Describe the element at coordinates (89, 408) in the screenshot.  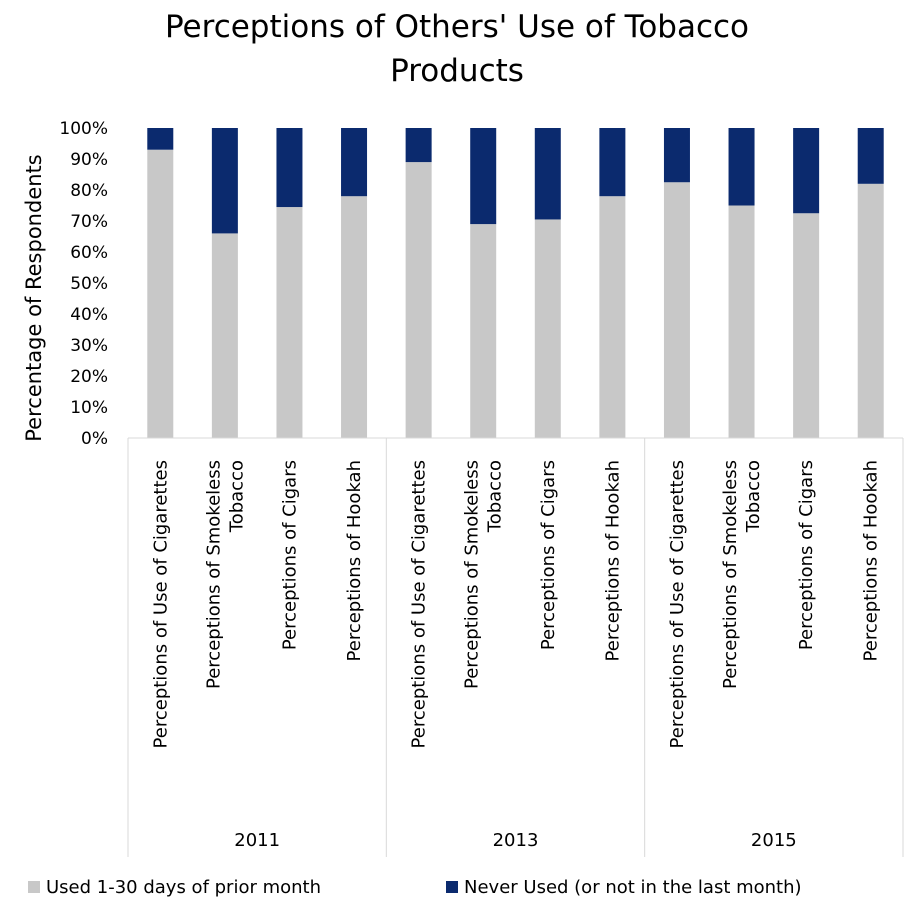
I see `y-tick-label: 10%` at that location.